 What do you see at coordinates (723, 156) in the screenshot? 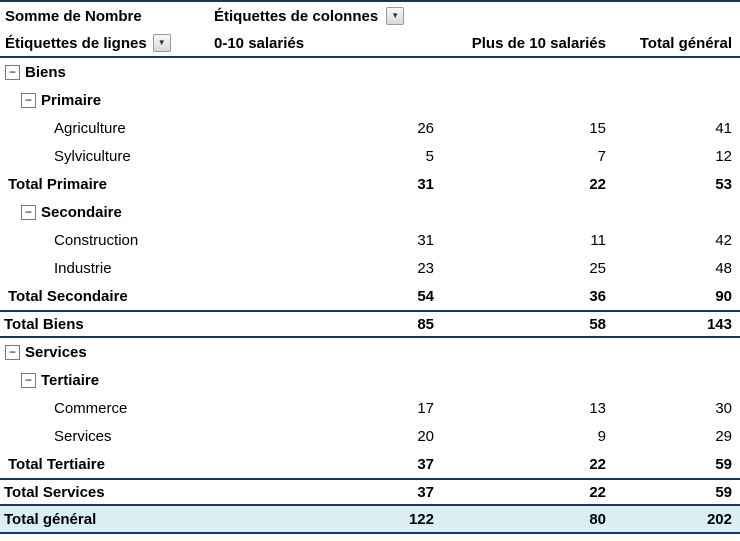
I see `value-cell: 12` at bounding box center [723, 156].